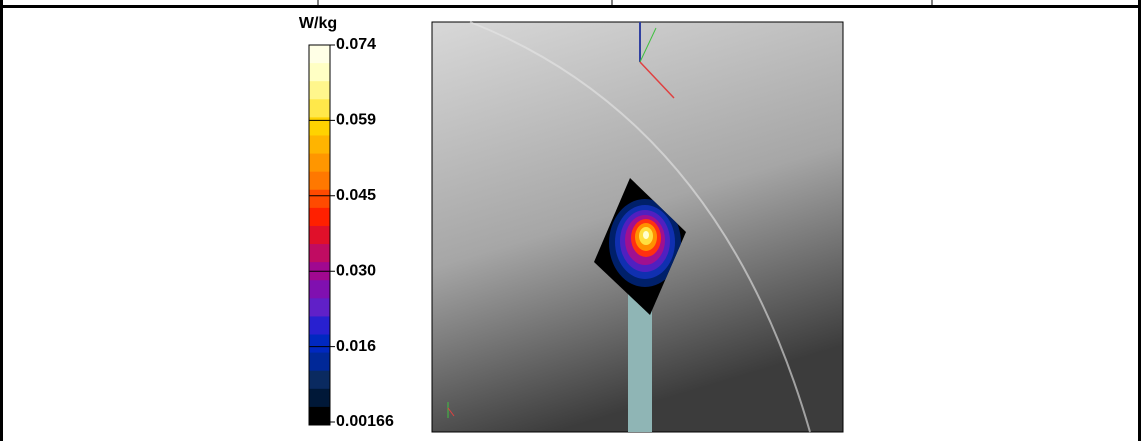  What do you see at coordinates (451, 412) in the screenshot?
I see `mini-axis` at bounding box center [451, 412].